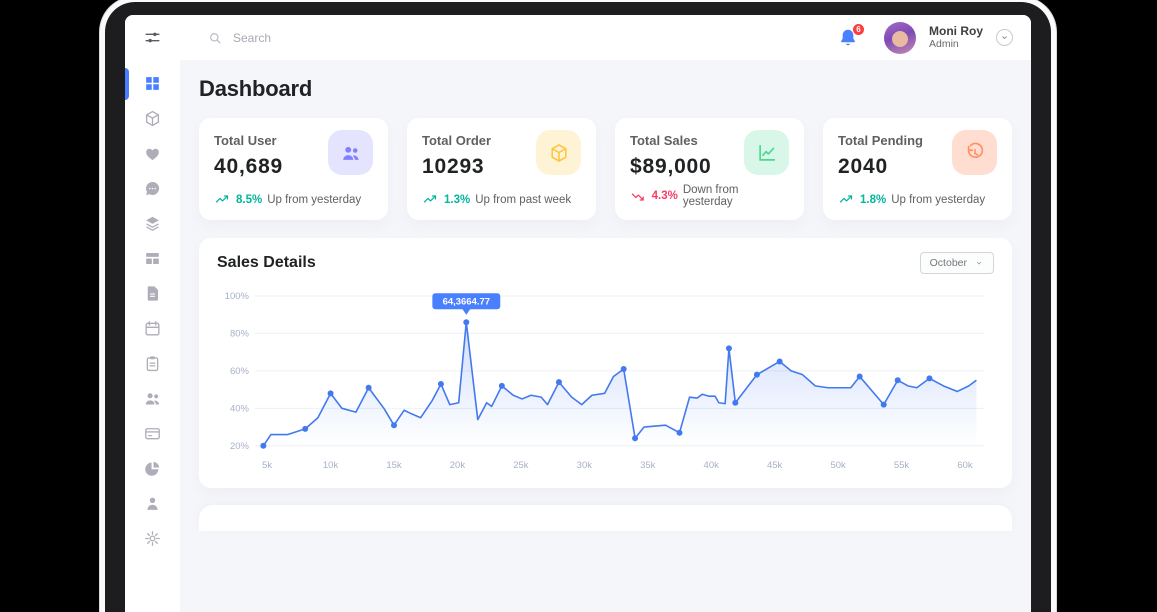 Image resolution: width=1157 pixels, height=612 pixels. What do you see at coordinates (944, 44) in the screenshot?
I see `user-role: Admin` at bounding box center [944, 44].